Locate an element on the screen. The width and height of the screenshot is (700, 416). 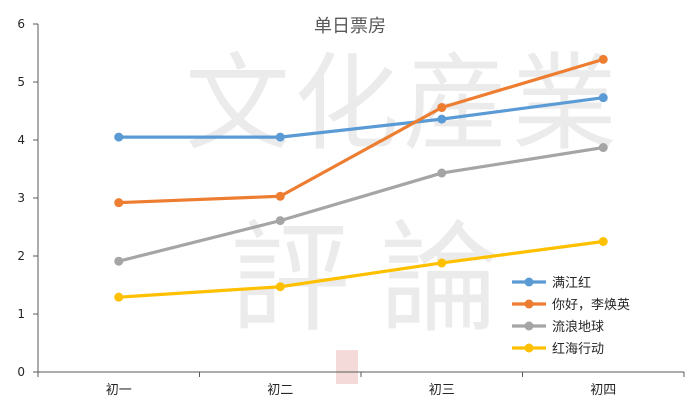
legend-item: 流浪地球 is located at coordinates (558, 327).